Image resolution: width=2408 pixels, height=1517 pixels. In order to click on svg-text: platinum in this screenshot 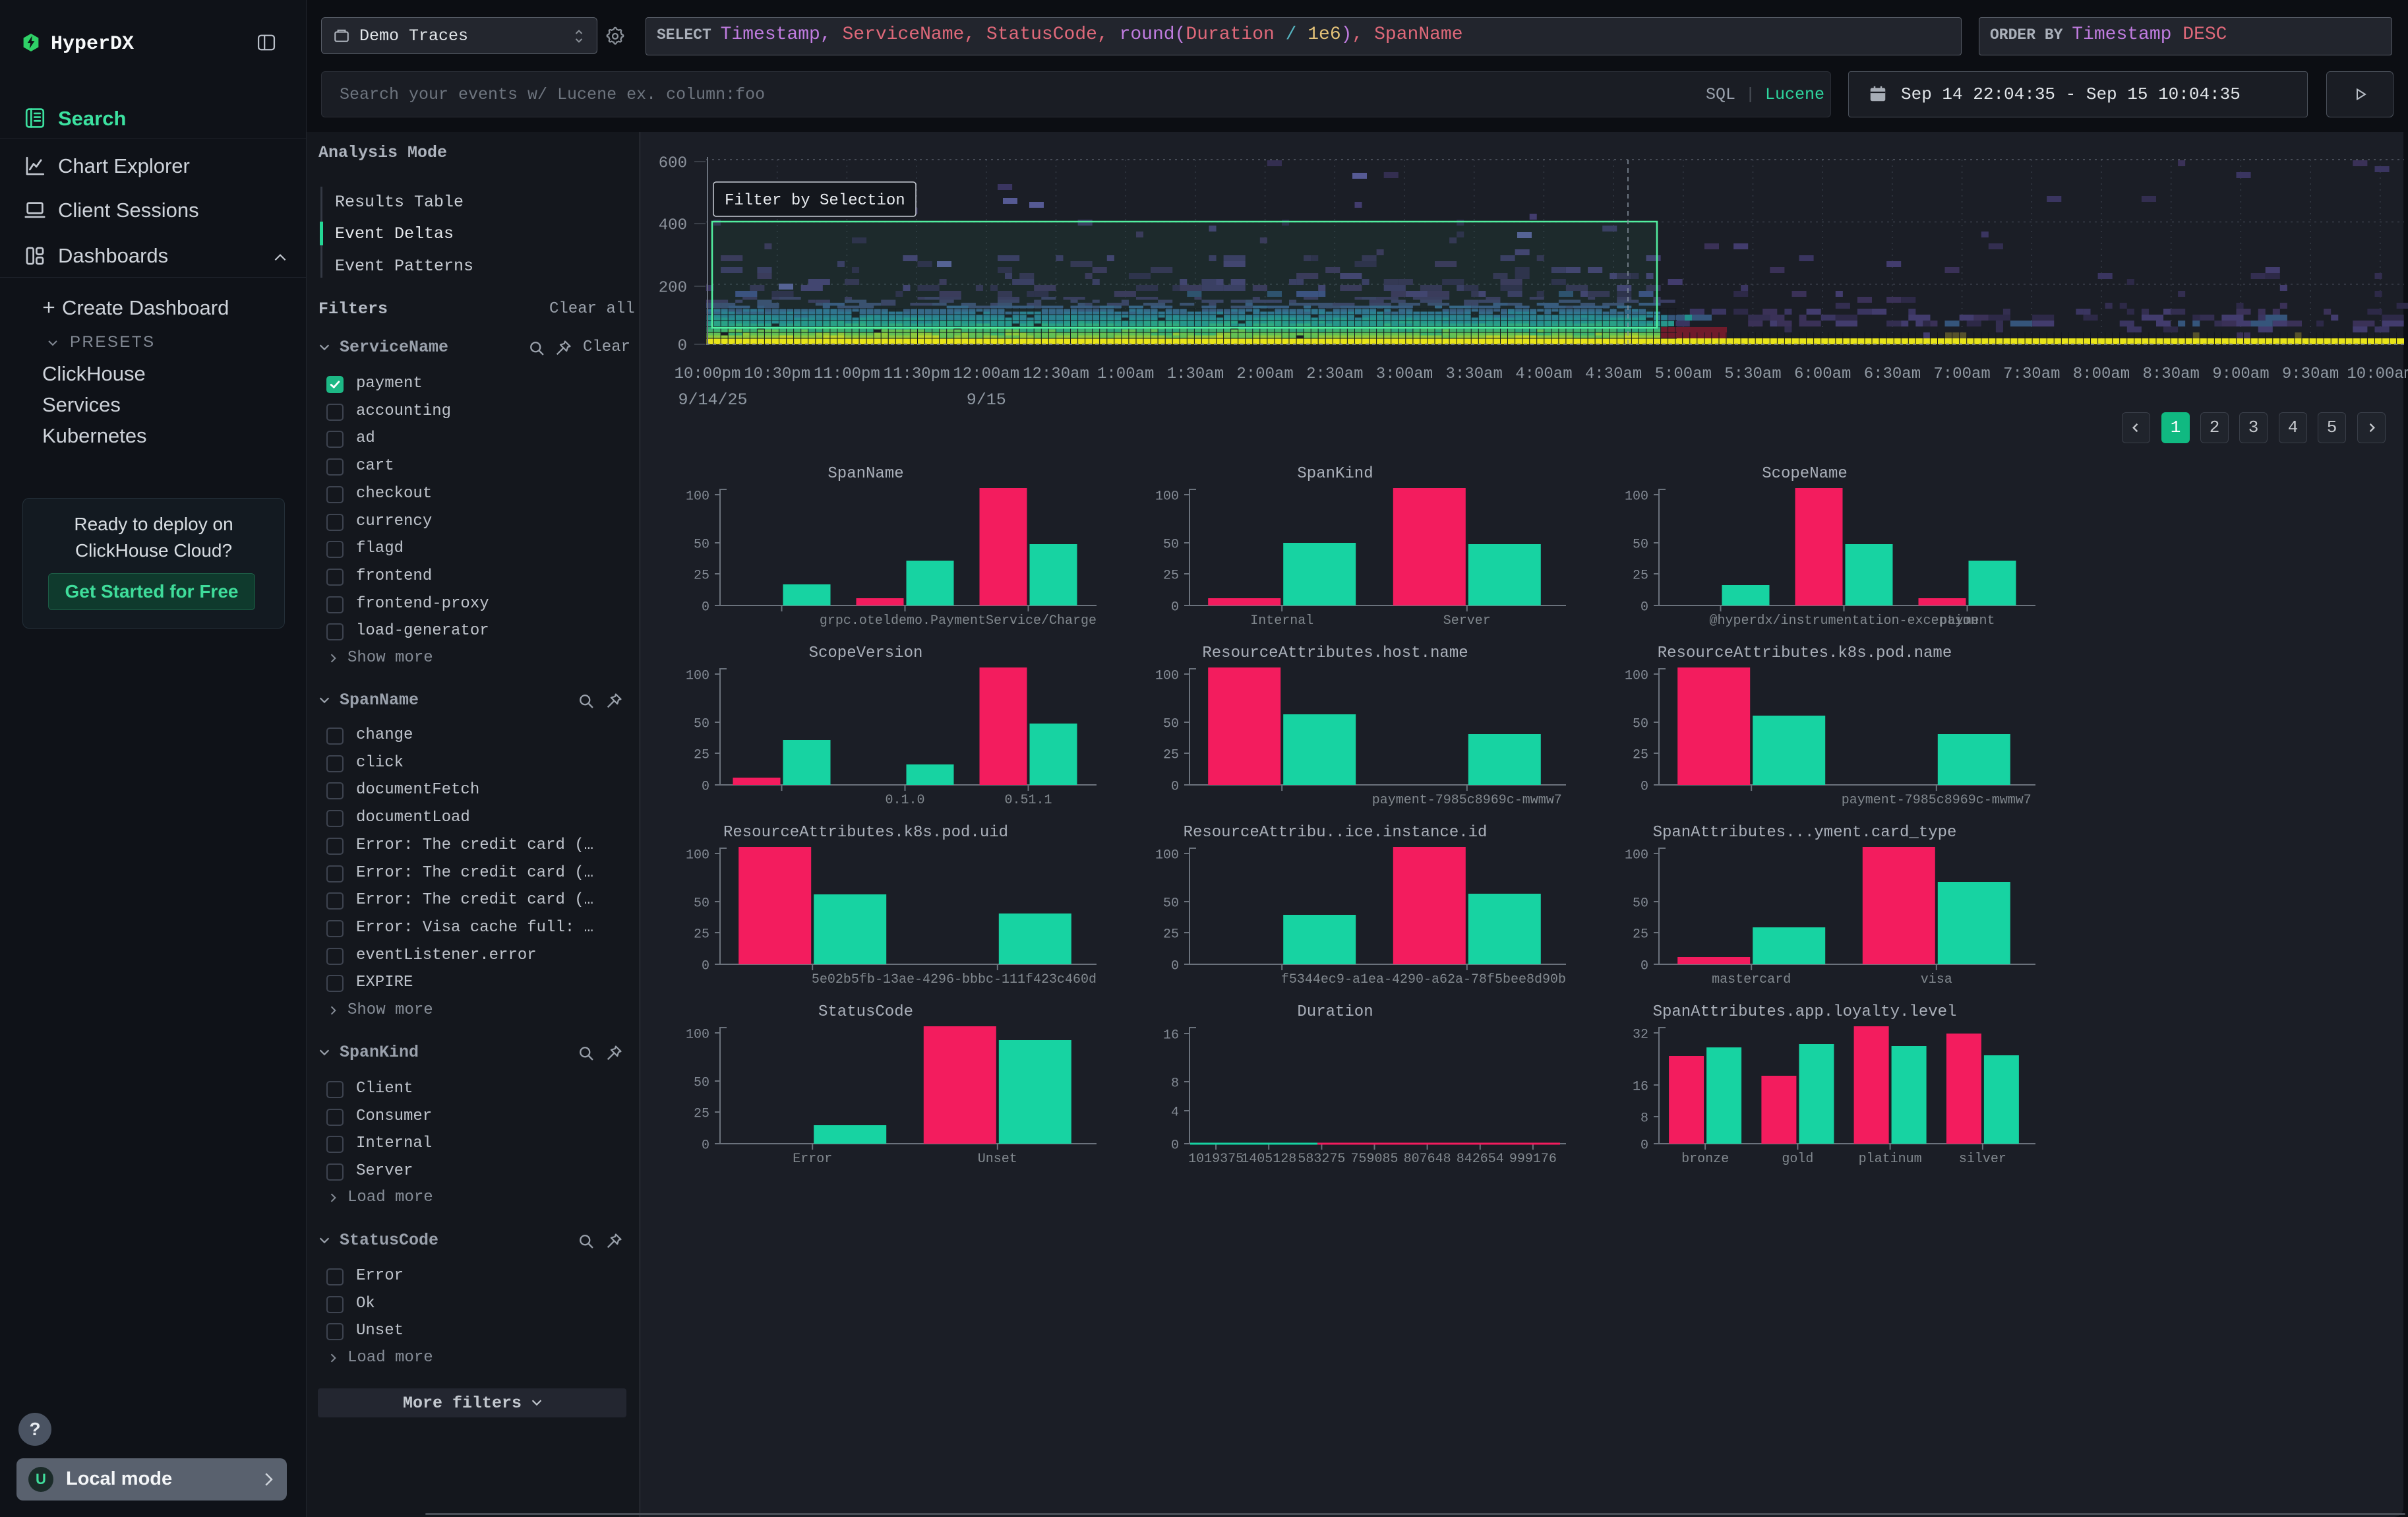, I will do `click(1890, 1159)`.